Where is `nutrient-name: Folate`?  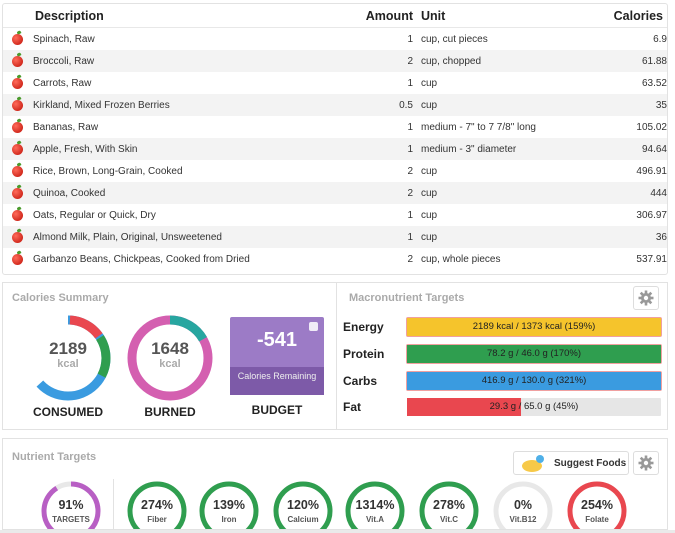 nutrient-name: Folate is located at coordinates (597, 519).